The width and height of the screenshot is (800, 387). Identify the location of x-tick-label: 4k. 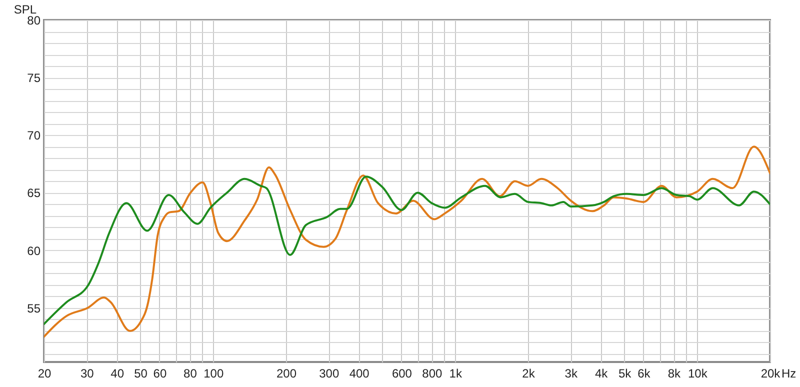
(602, 373).